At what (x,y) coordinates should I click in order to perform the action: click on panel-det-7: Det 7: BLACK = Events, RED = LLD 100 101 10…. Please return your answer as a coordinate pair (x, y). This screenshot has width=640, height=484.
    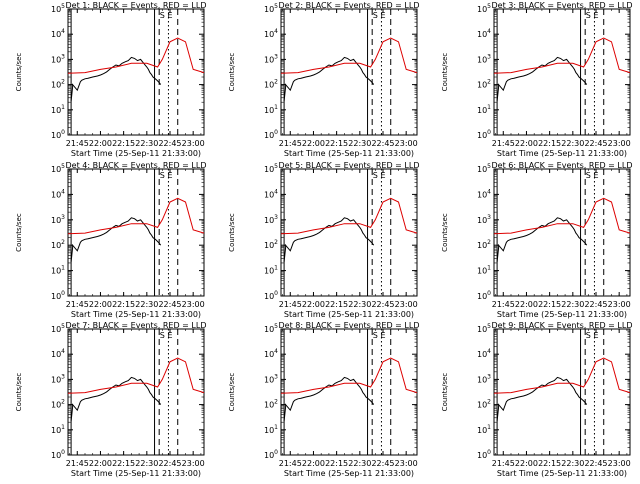
    Looking at the image, I should click on (110, 399).